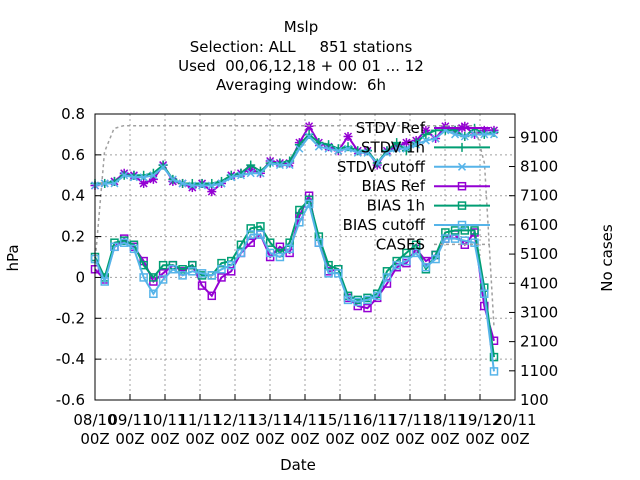 This screenshot has height=480, width=640. What do you see at coordinates (13, 257) in the screenshot?
I see `y-axis-label: hPa` at bounding box center [13, 257].